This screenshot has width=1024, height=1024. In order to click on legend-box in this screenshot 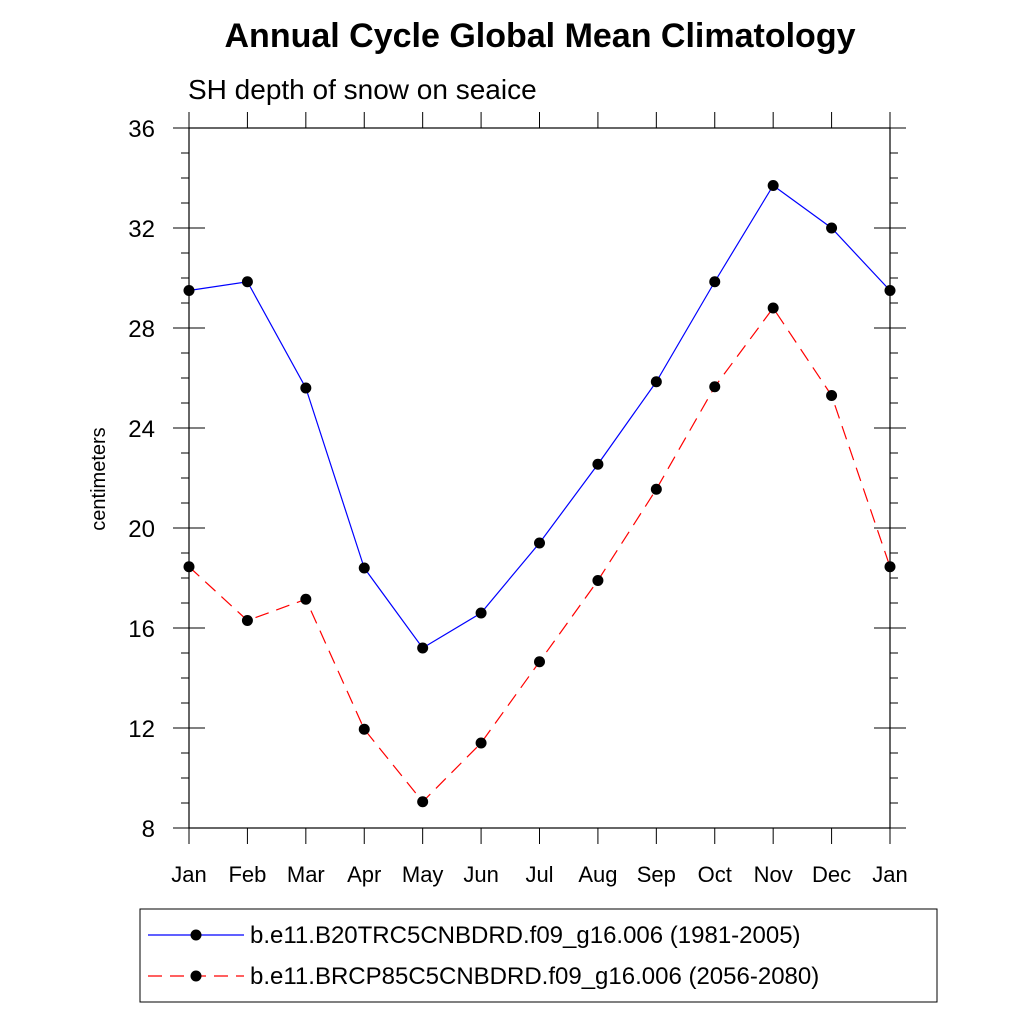, I will do `click(538, 955)`.